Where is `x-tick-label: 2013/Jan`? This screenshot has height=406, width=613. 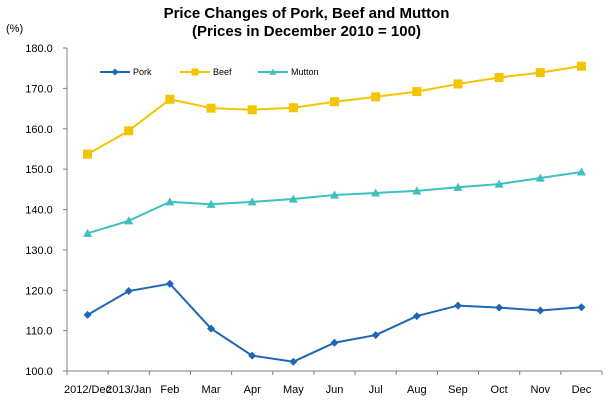 x-tick-label: 2013/Jan is located at coordinates (128, 390).